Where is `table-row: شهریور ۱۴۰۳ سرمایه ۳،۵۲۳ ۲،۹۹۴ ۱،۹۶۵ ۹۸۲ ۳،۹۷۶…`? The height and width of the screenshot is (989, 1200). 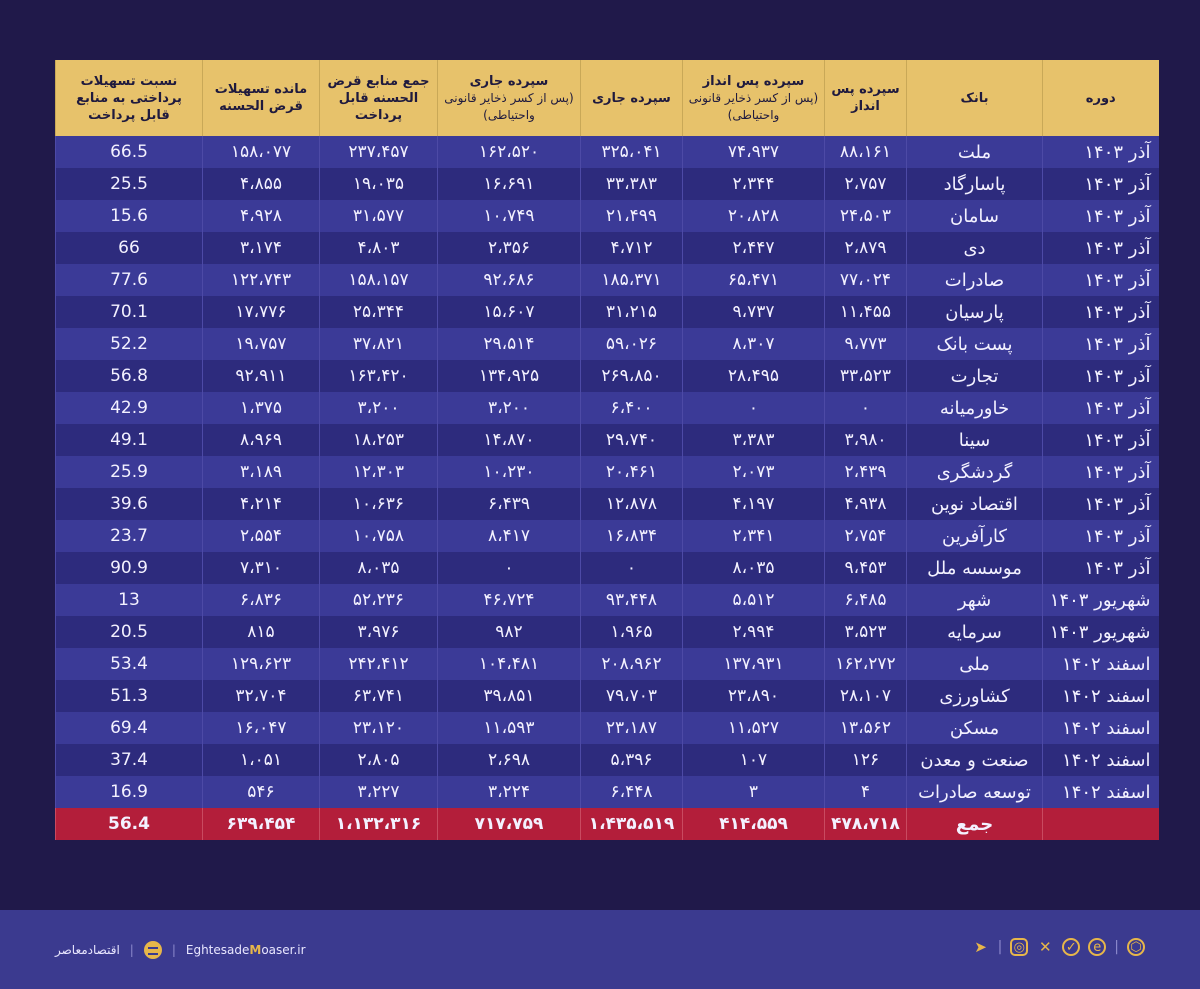
table-row: شهریور ۱۴۰۳ سرمایه ۳،۵۲۳ ۲،۹۹۴ ۱،۹۶۵ ۹۸۲ ۳،۹۷۶… is located at coordinates (607, 632).